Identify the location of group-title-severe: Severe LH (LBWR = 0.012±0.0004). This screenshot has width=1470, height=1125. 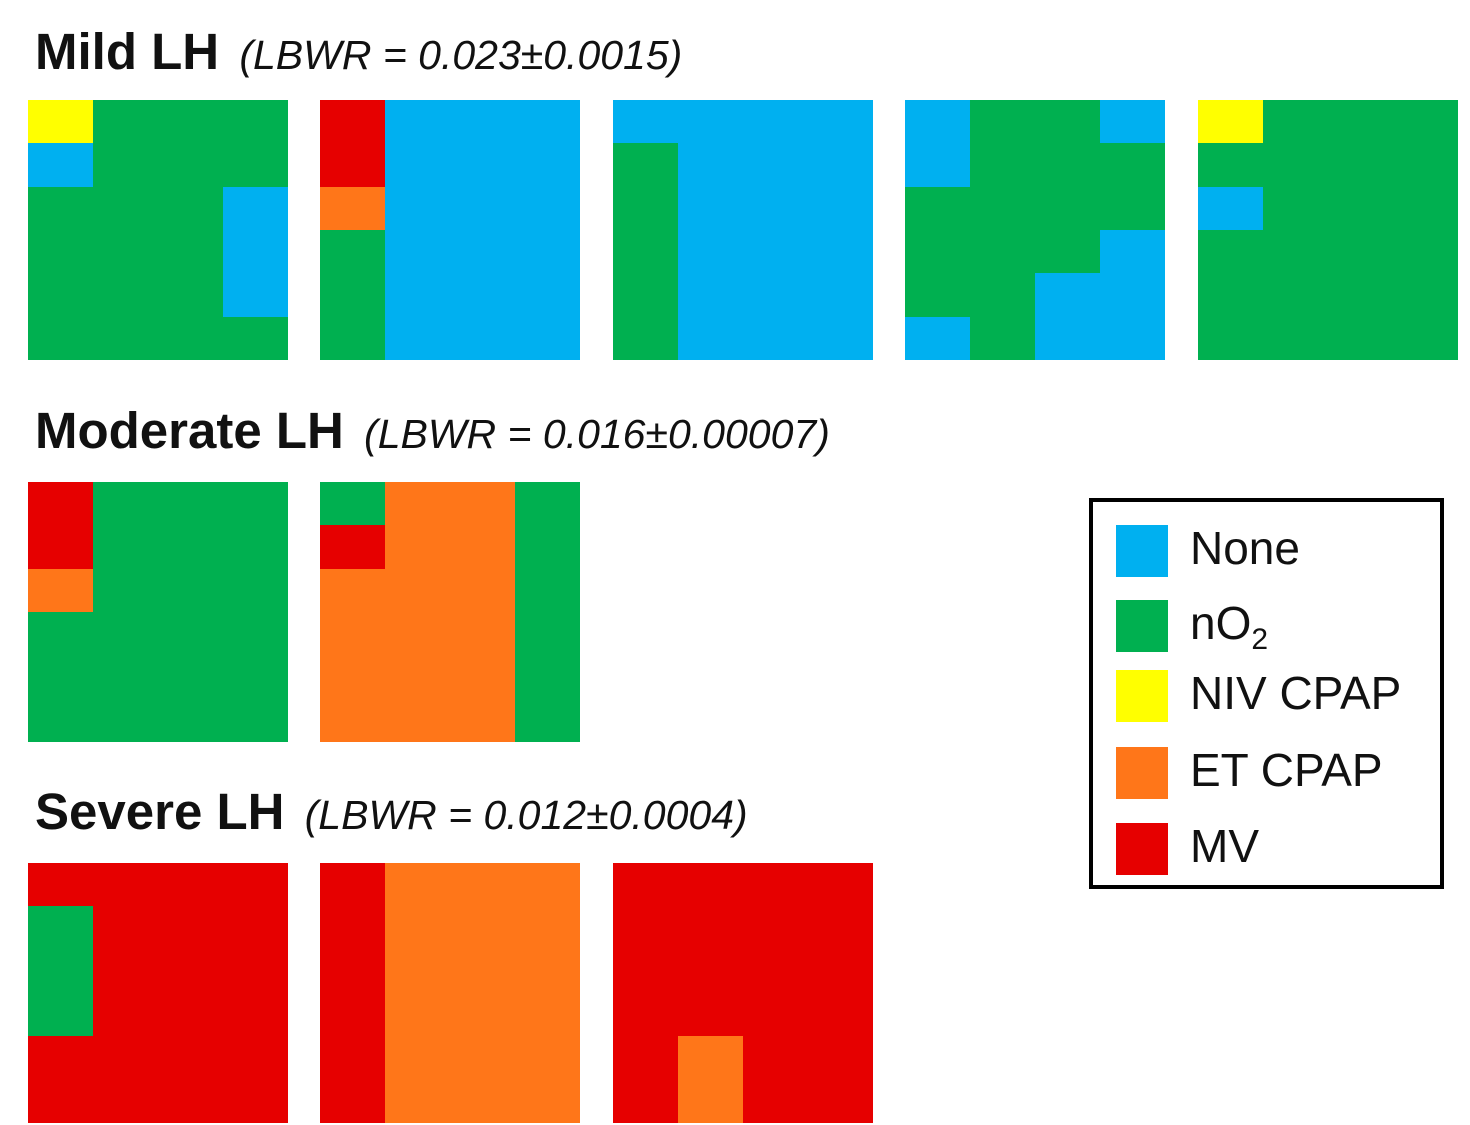
(391, 811).